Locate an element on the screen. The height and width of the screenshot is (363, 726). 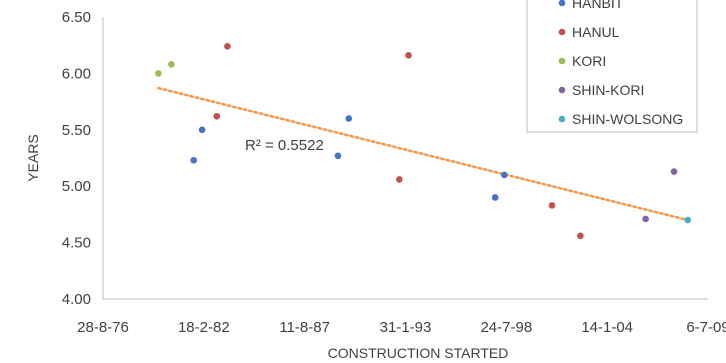
legend-label-hanbit: HANBIT is located at coordinates (598, 5).